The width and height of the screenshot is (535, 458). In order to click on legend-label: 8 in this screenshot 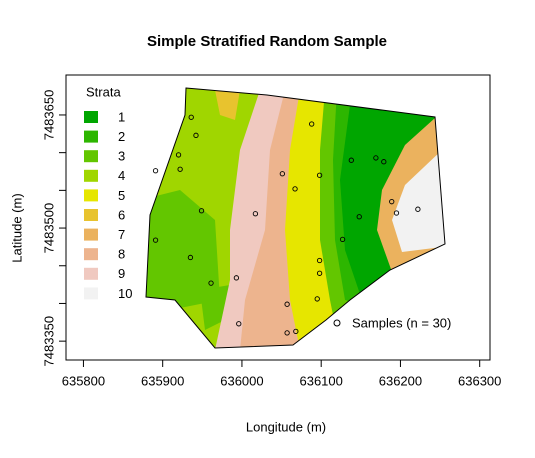, I will do `click(121, 254)`.